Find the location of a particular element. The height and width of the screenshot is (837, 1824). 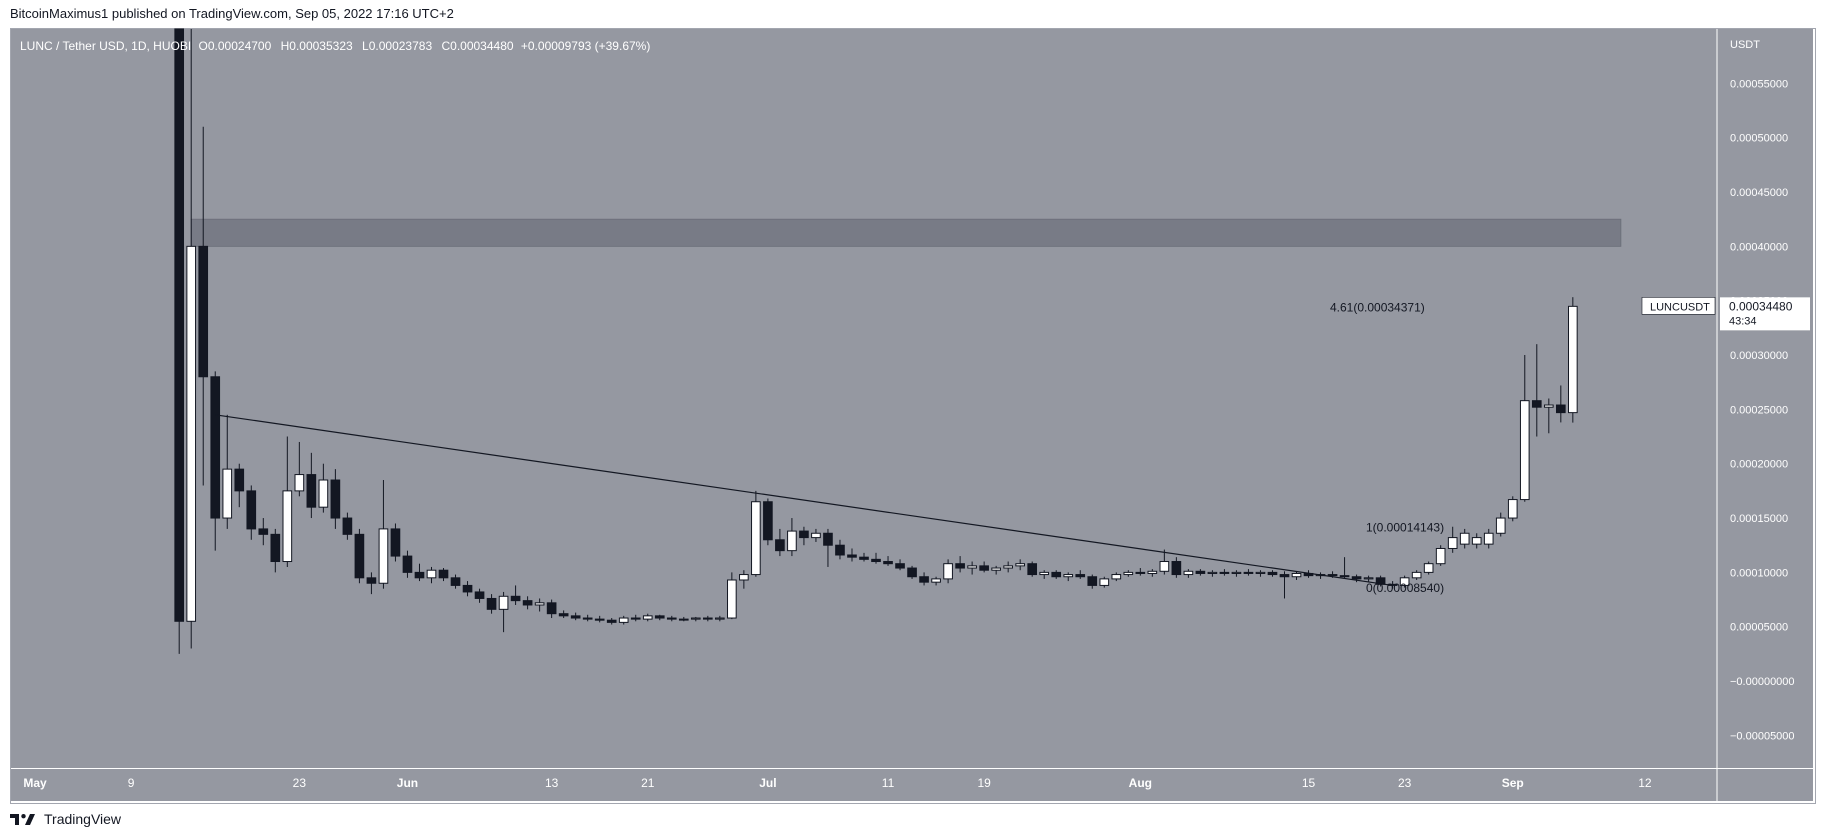

resistance-zone is located at coordinates (906, 232).